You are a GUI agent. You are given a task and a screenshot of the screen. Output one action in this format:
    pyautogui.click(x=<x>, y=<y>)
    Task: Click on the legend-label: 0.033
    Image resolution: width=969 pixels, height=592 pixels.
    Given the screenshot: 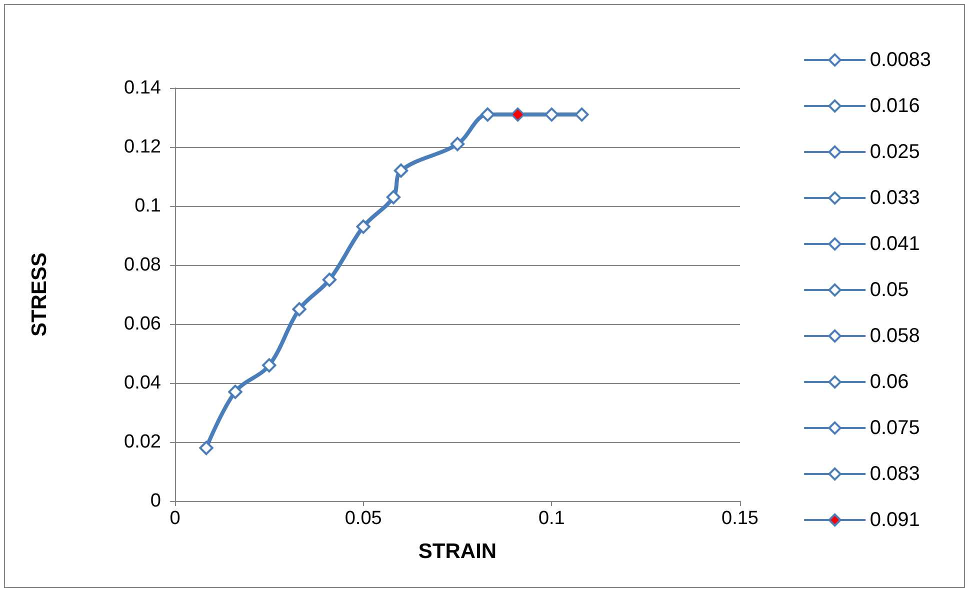 What is the action you would take?
    pyautogui.click(x=895, y=198)
    